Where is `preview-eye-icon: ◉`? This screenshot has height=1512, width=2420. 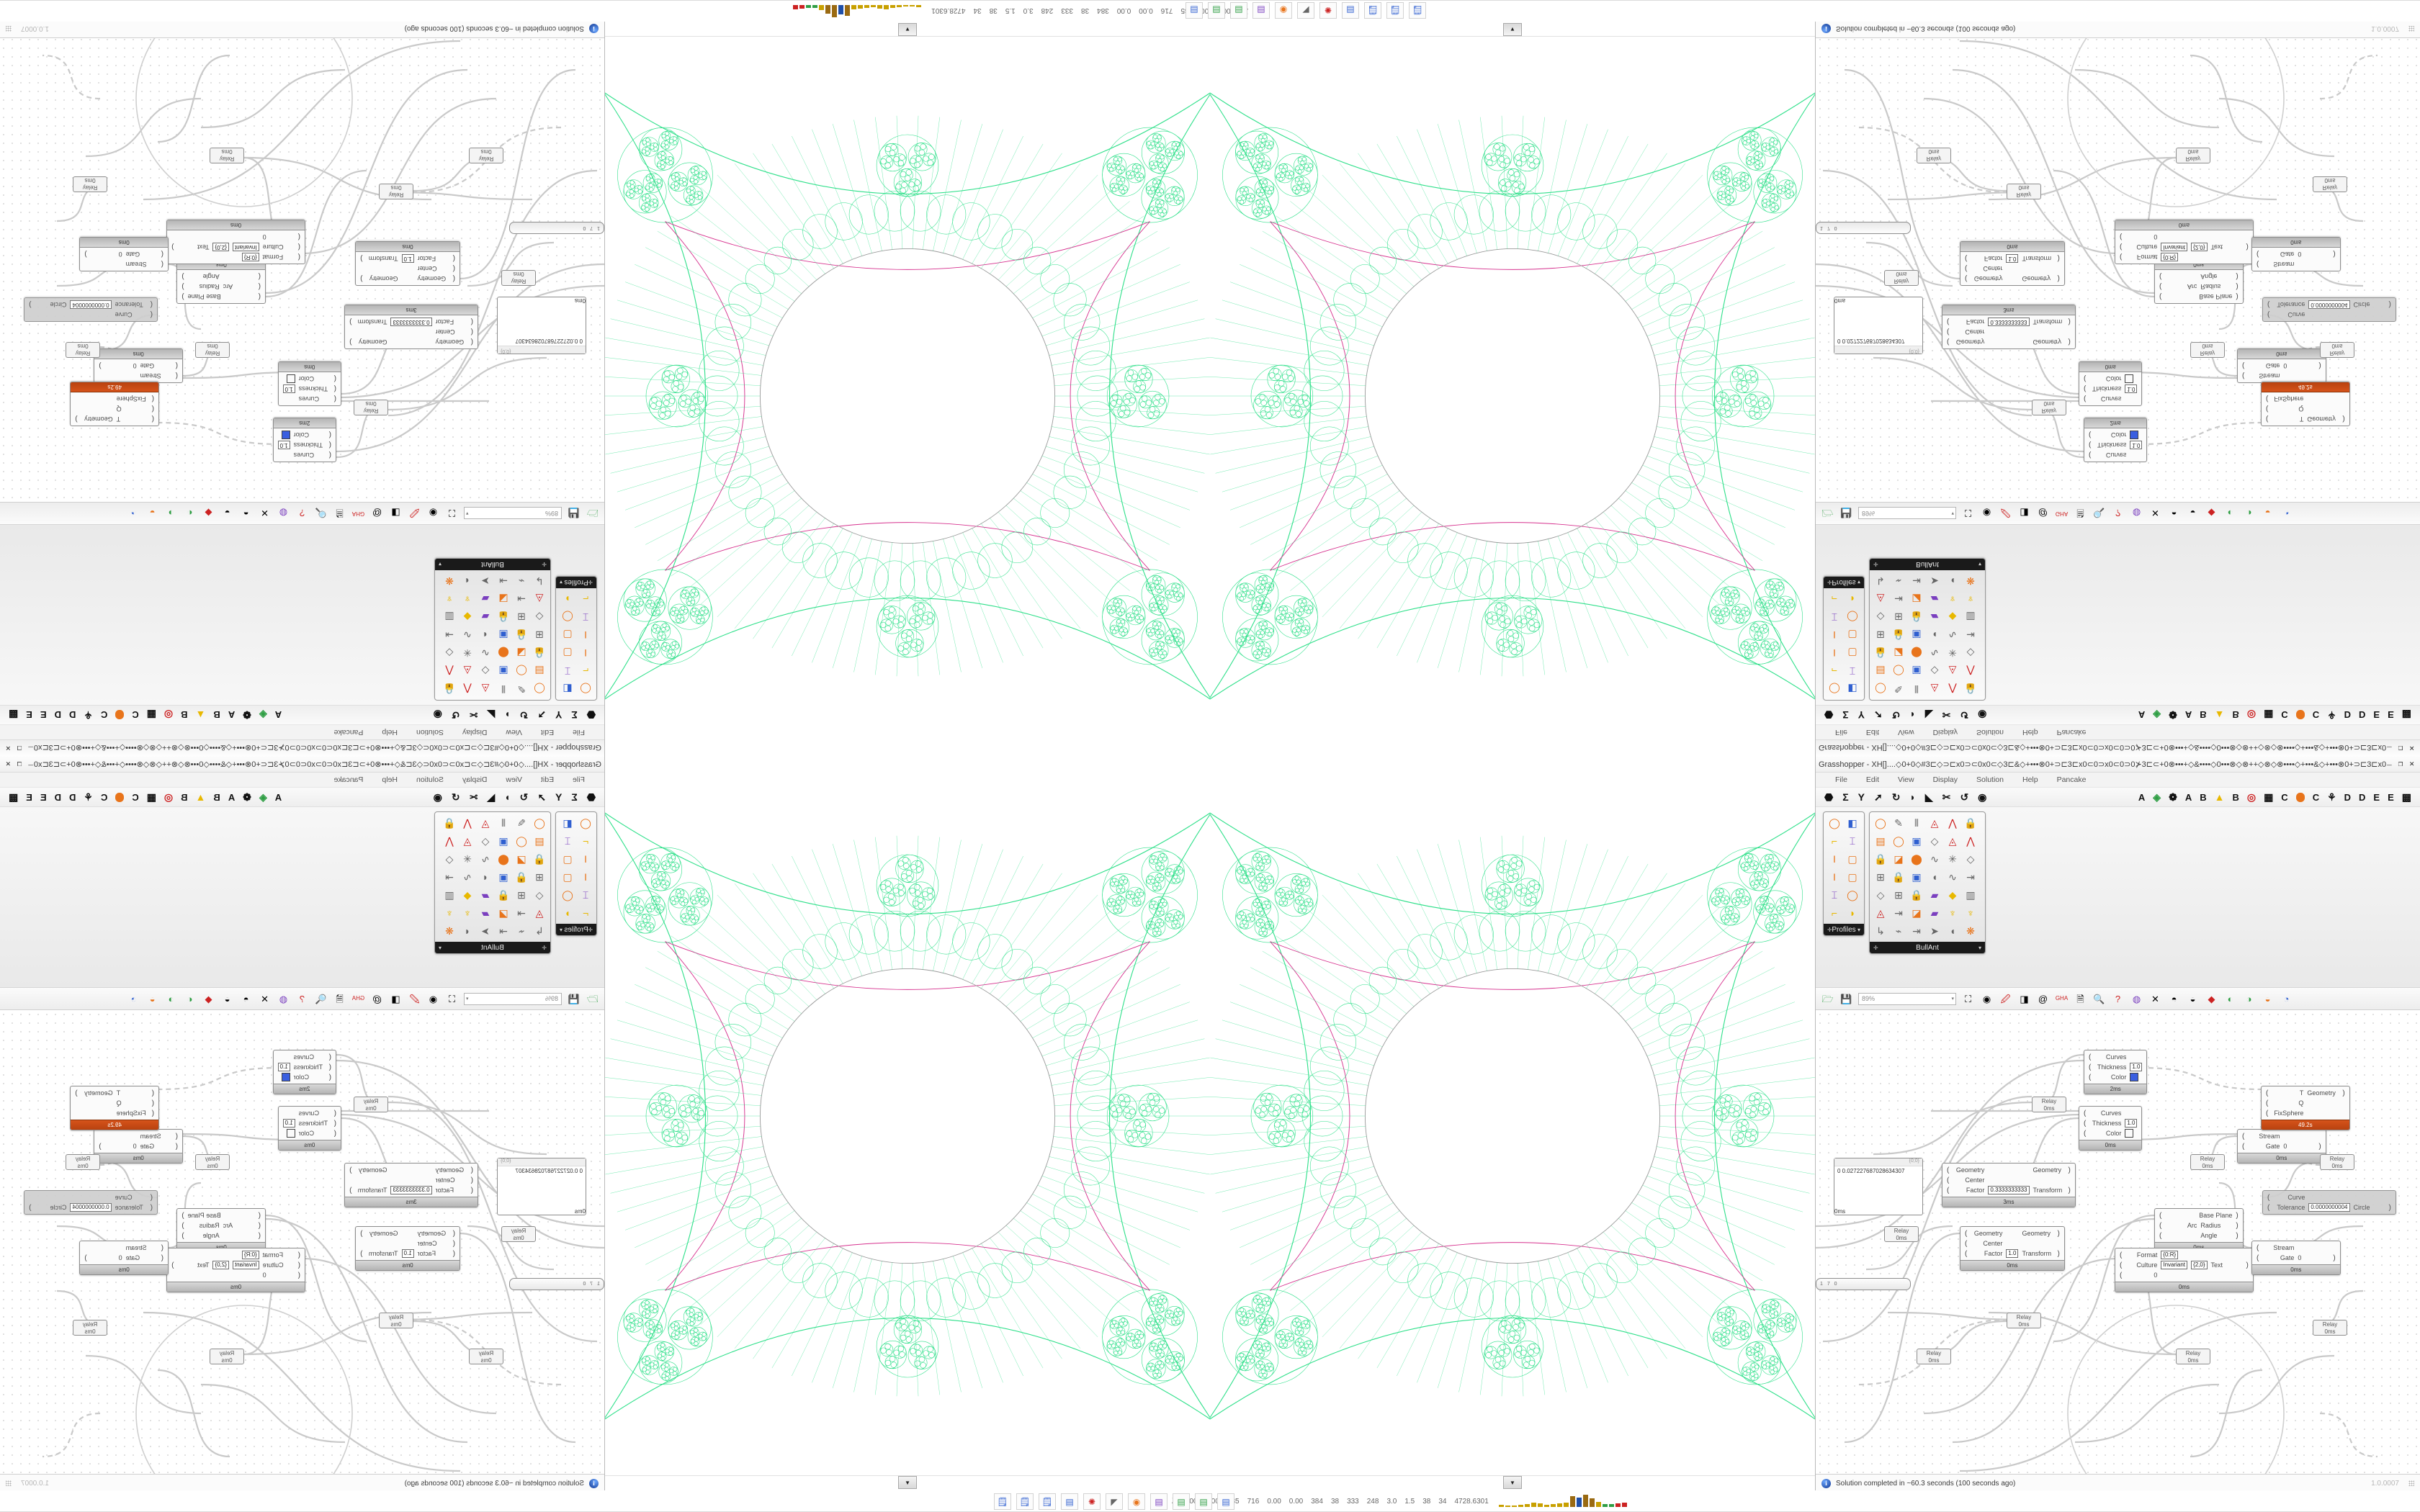
preview-eye-icon: ◉ is located at coordinates (1986, 513).